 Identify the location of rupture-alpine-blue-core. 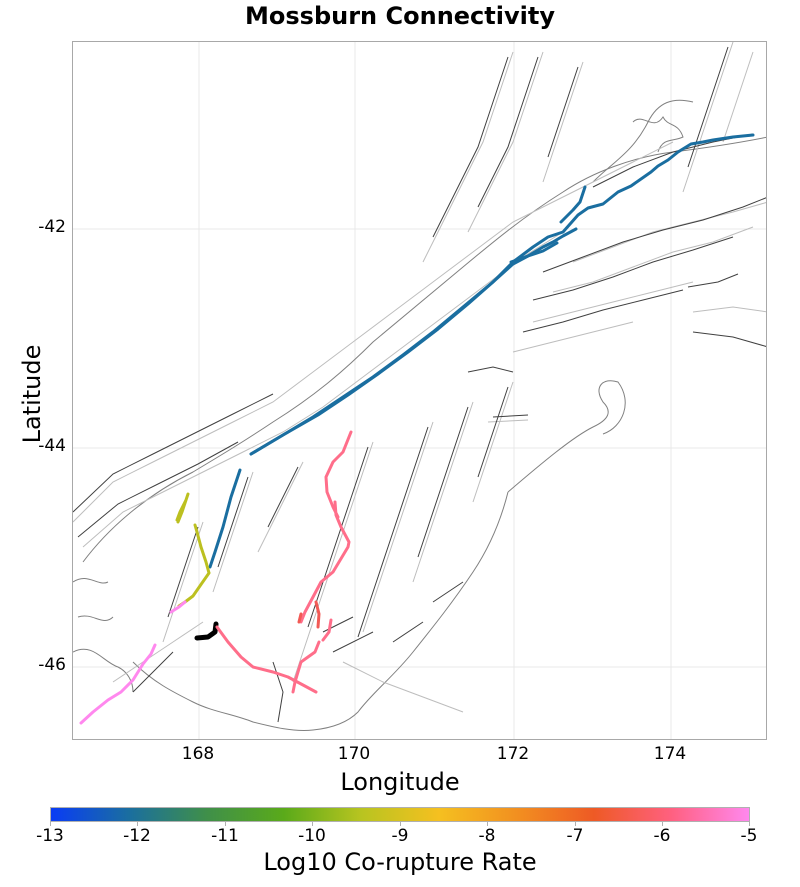
(413, 341).